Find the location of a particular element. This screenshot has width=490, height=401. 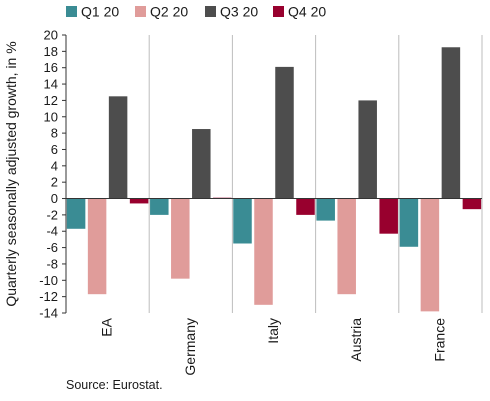

bar-q4-20-france is located at coordinates (472, 204).